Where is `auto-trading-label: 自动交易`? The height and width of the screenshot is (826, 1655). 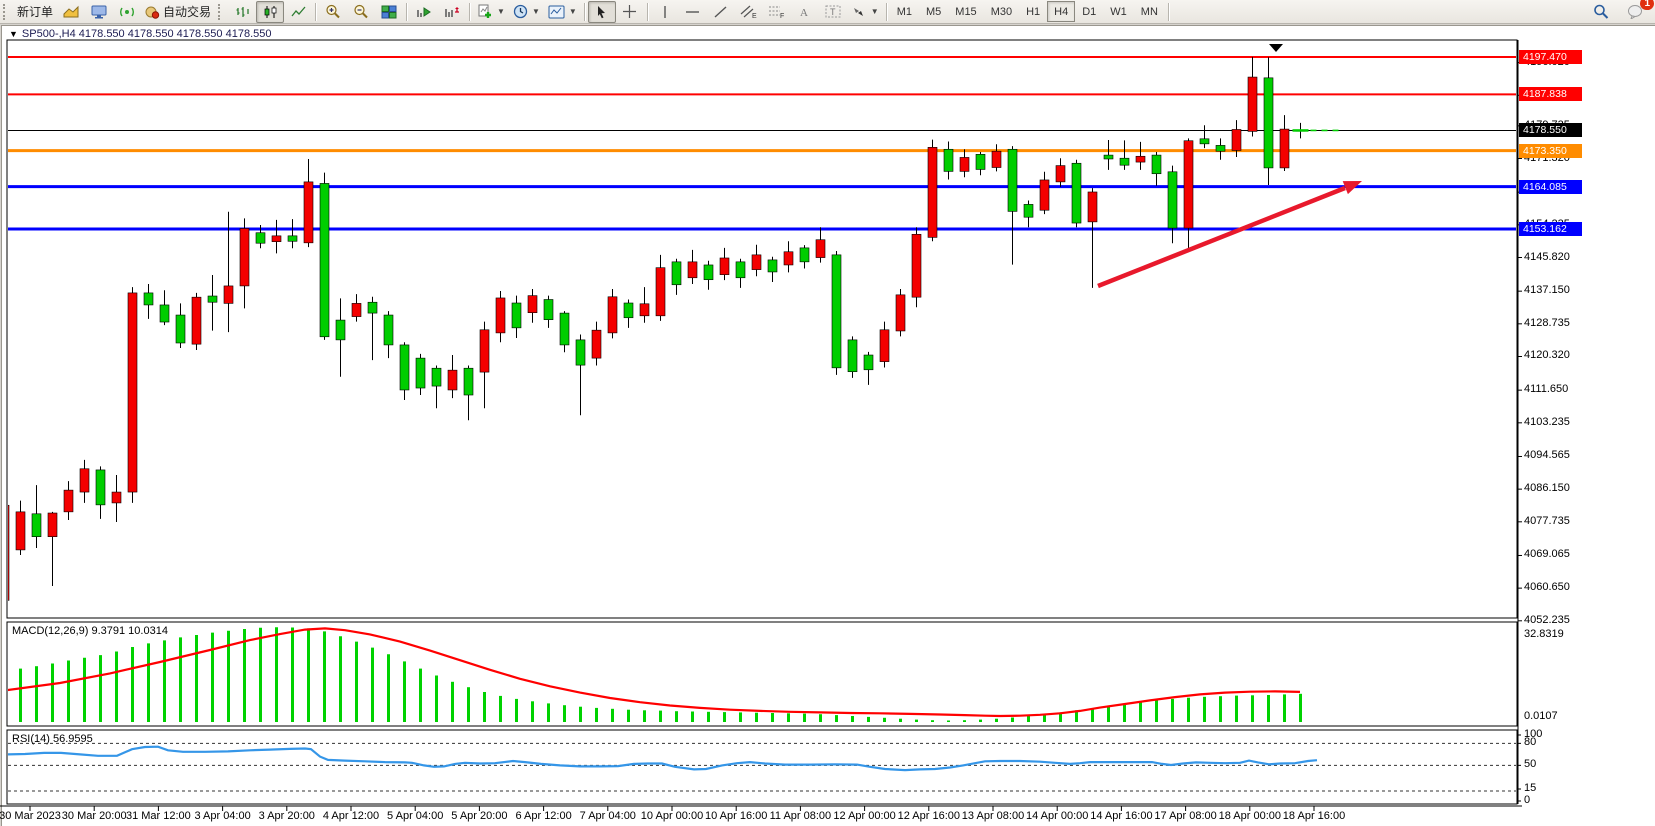
auto-trading-label: 自动交易 is located at coordinates (187, 12).